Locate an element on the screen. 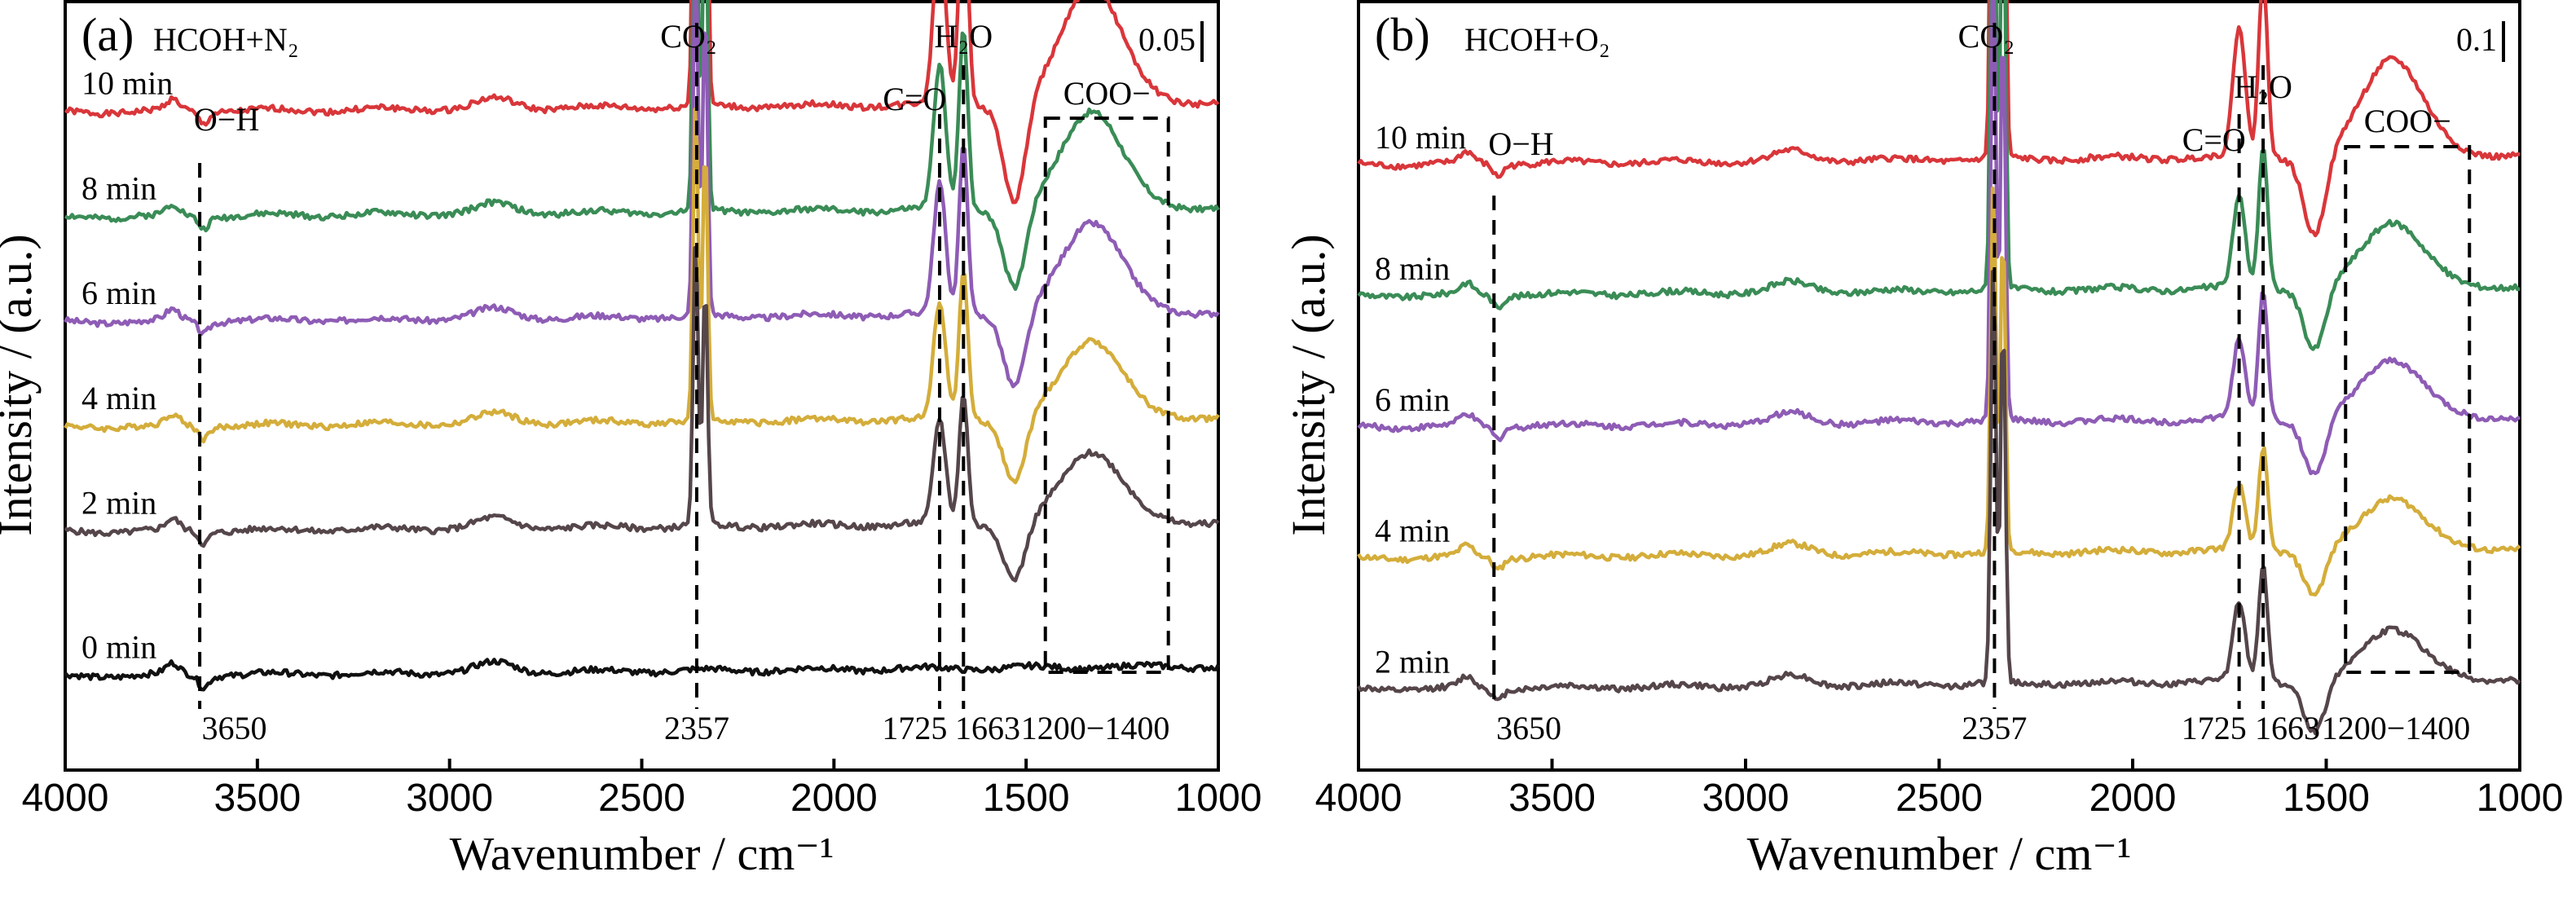 This screenshot has height=898, width=2576. series-label: 0 min is located at coordinates (118, 647).